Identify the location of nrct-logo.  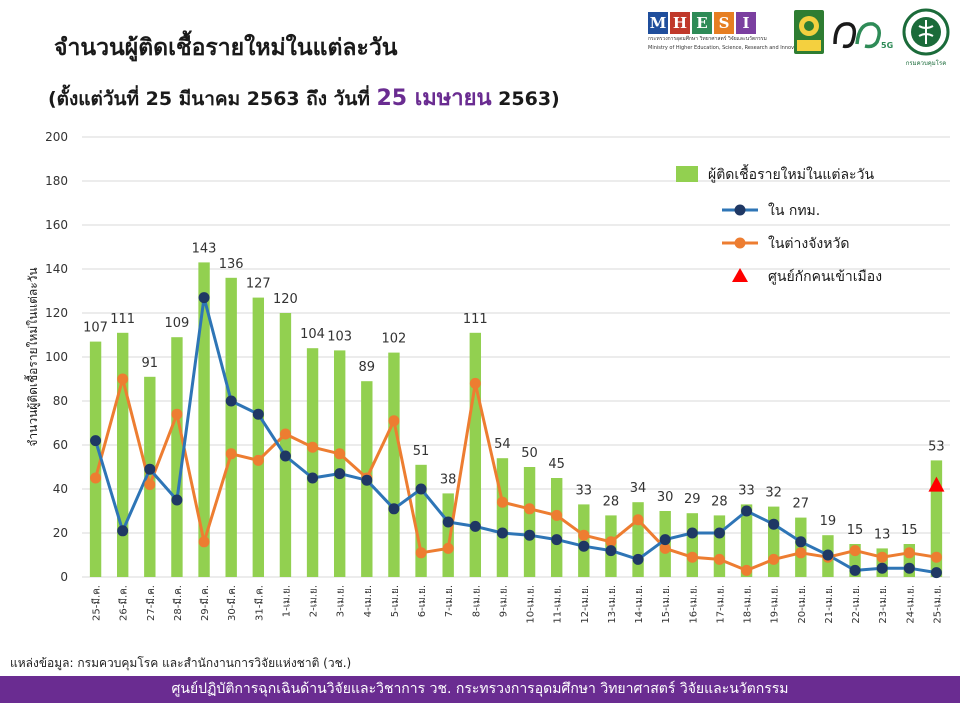
(809, 32).